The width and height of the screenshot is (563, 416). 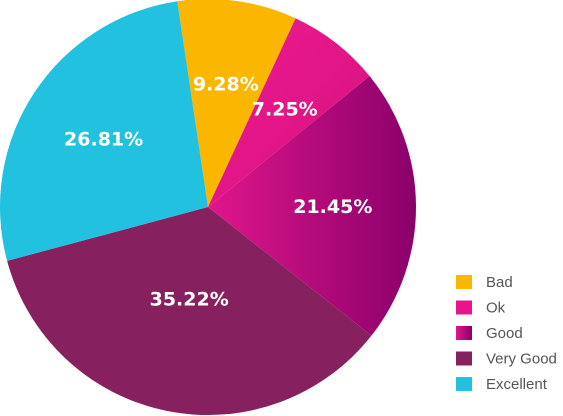 I want to click on legend-label-ok: Ok, so click(x=496, y=308).